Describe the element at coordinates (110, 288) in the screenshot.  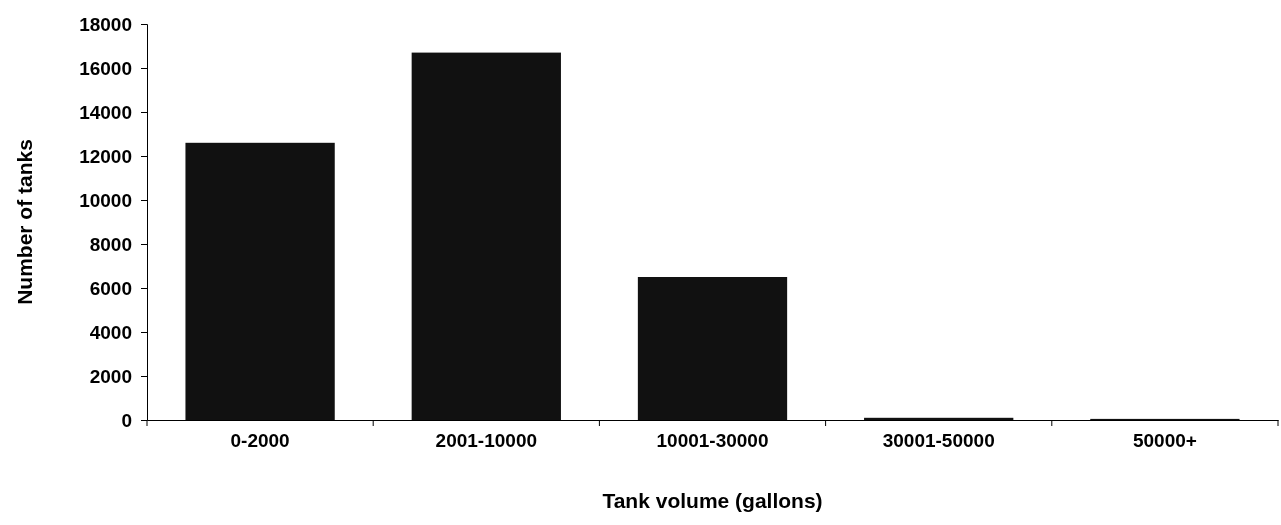
I see `y-tick-label: 6000` at that location.